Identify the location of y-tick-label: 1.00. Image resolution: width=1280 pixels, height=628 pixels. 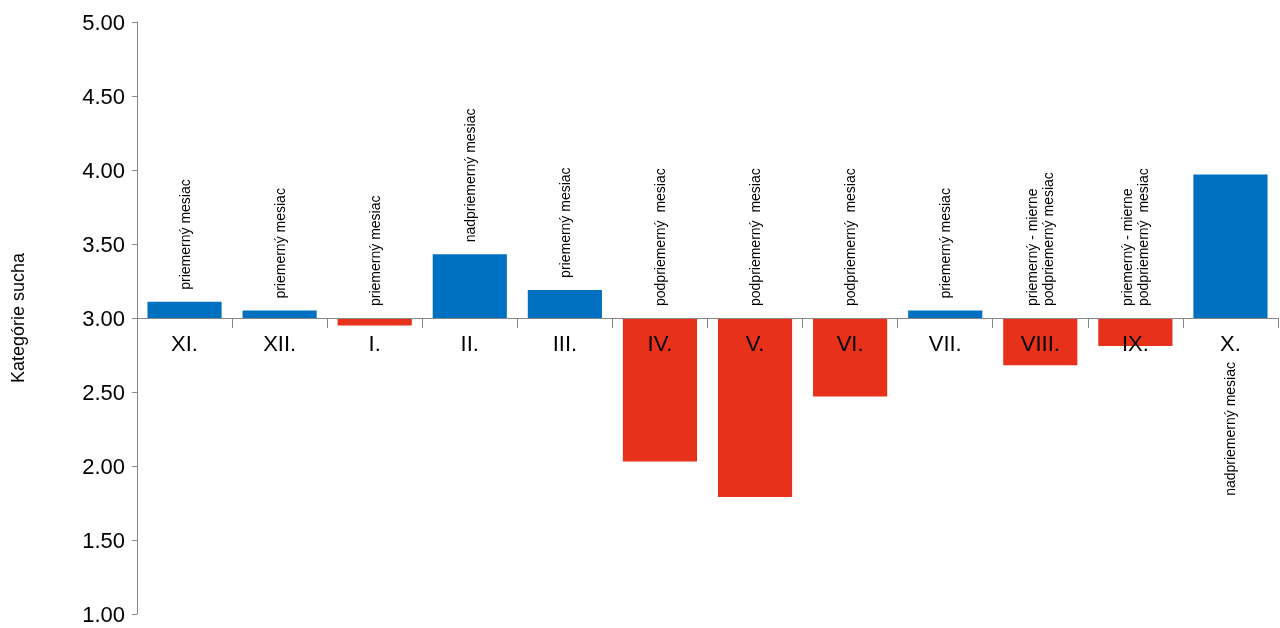
(103, 614).